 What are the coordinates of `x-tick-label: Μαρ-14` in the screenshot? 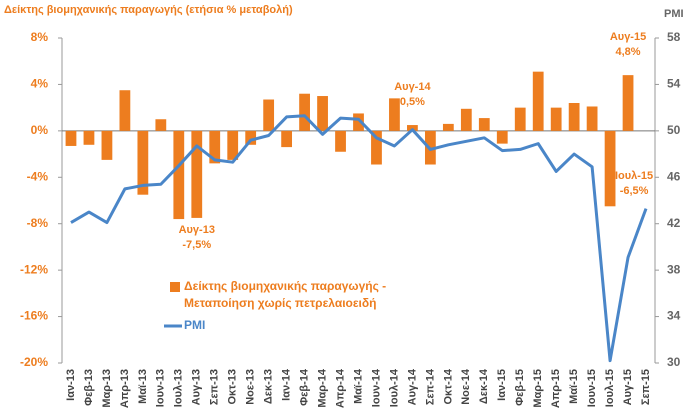 It's located at (322, 388).